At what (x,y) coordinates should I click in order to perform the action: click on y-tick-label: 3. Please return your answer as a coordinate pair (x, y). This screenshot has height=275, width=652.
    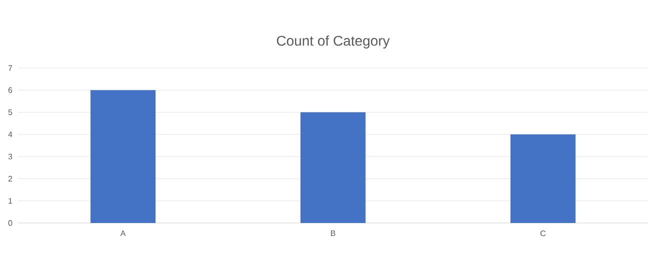
    Looking at the image, I should click on (10, 157).